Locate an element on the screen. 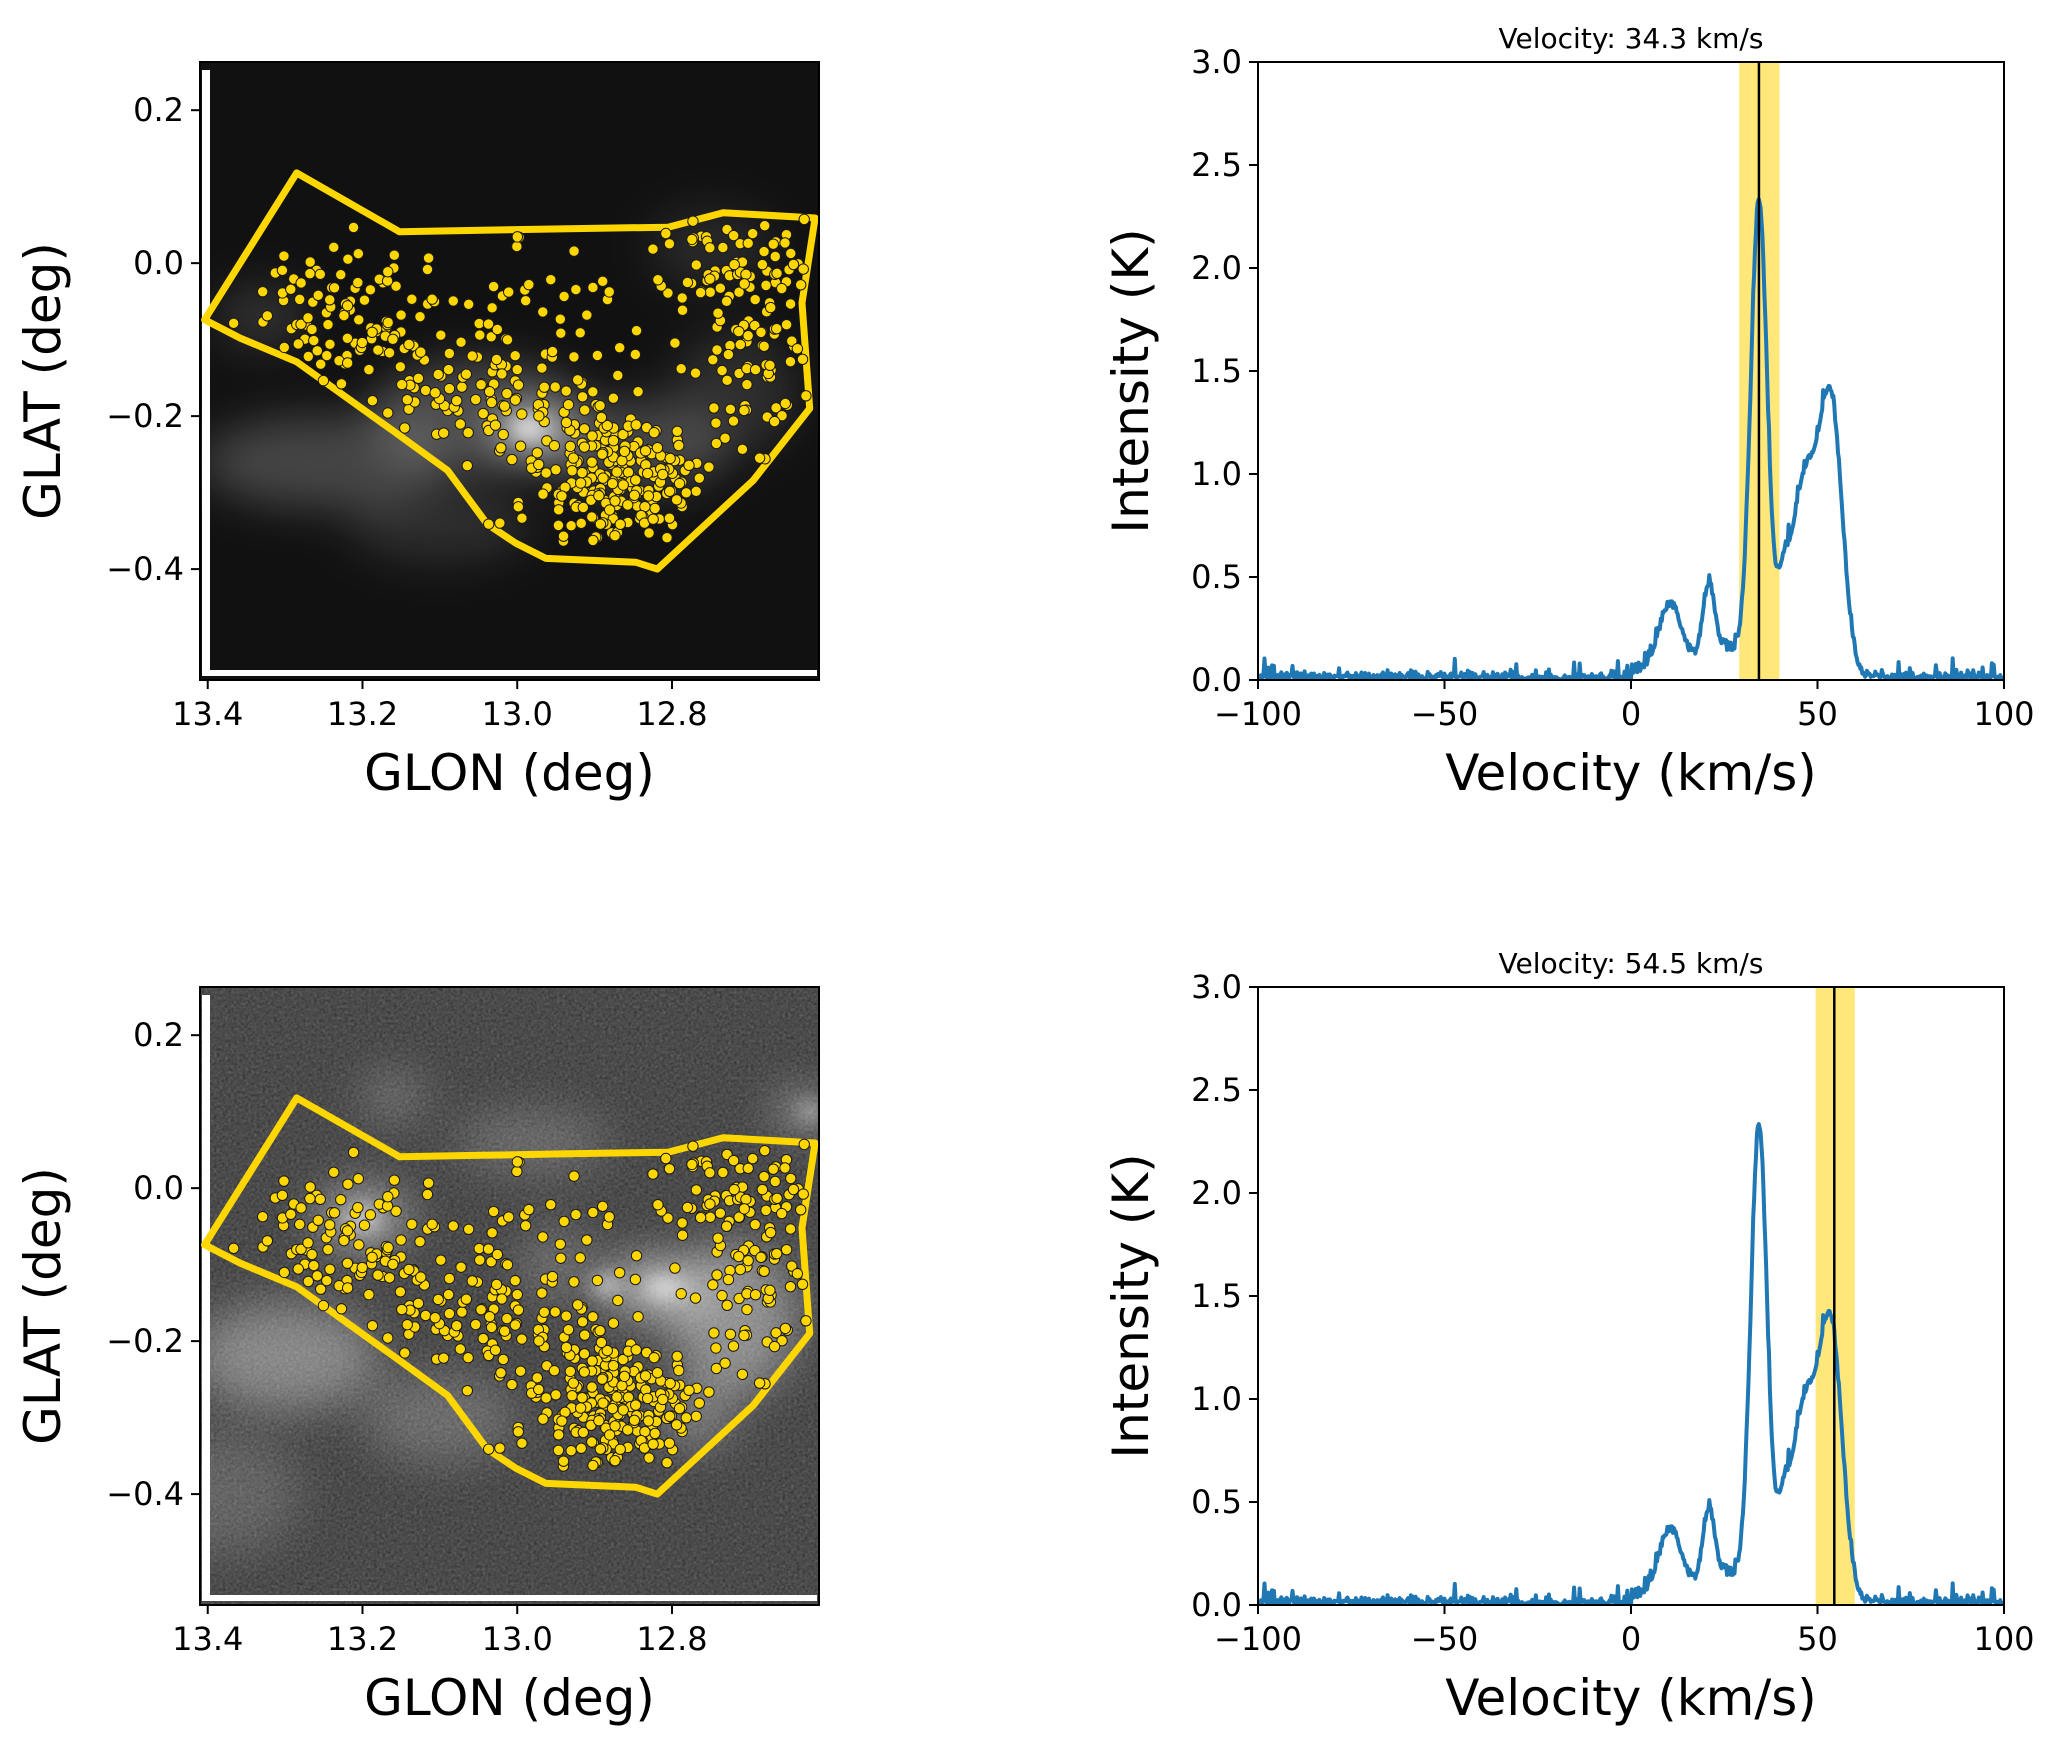 The image size is (2052, 1745). spectrum-plot-area is located at coordinates (1631, 1296).